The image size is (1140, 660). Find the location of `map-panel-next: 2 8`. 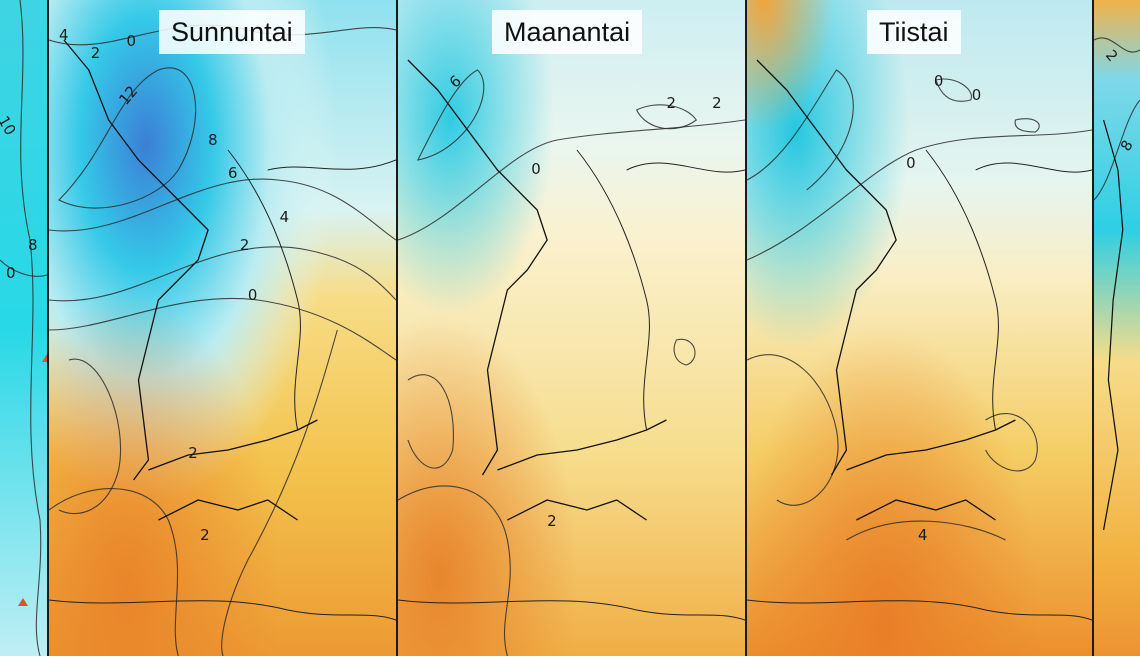

map-panel-next: 2 8 is located at coordinates (1116, 328).